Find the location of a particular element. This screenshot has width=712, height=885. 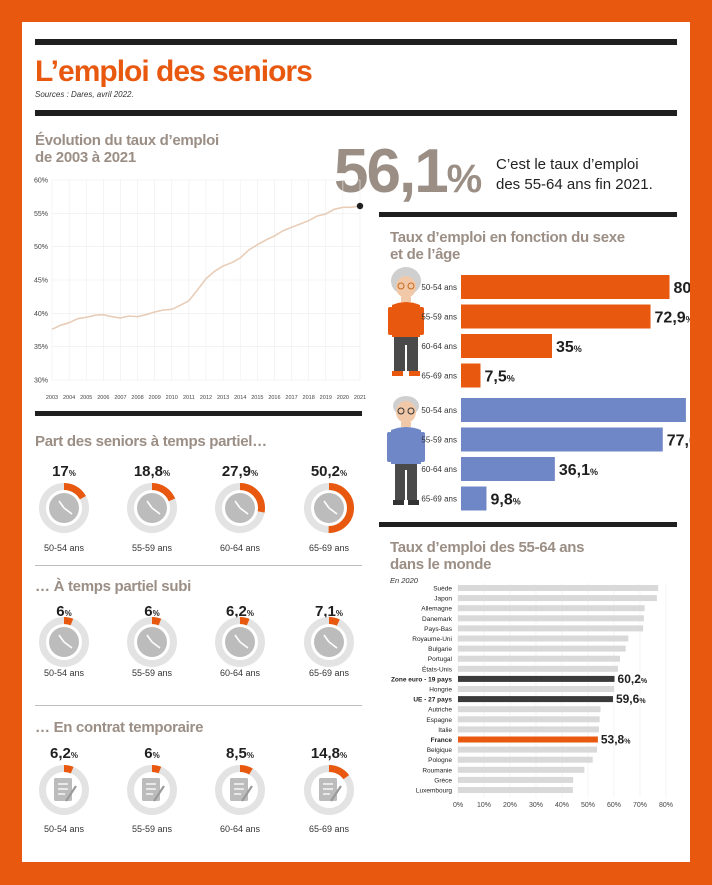

world-x-tick-label: 0% is located at coordinates (458, 805).